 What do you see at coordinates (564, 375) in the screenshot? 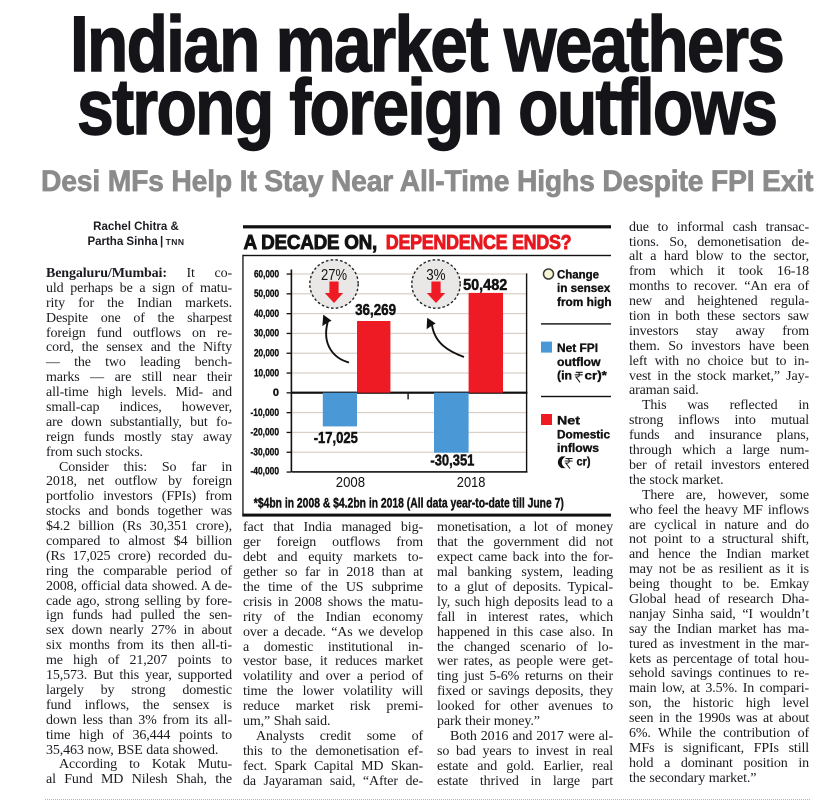
I see `svg-text: (in` at bounding box center [564, 375].